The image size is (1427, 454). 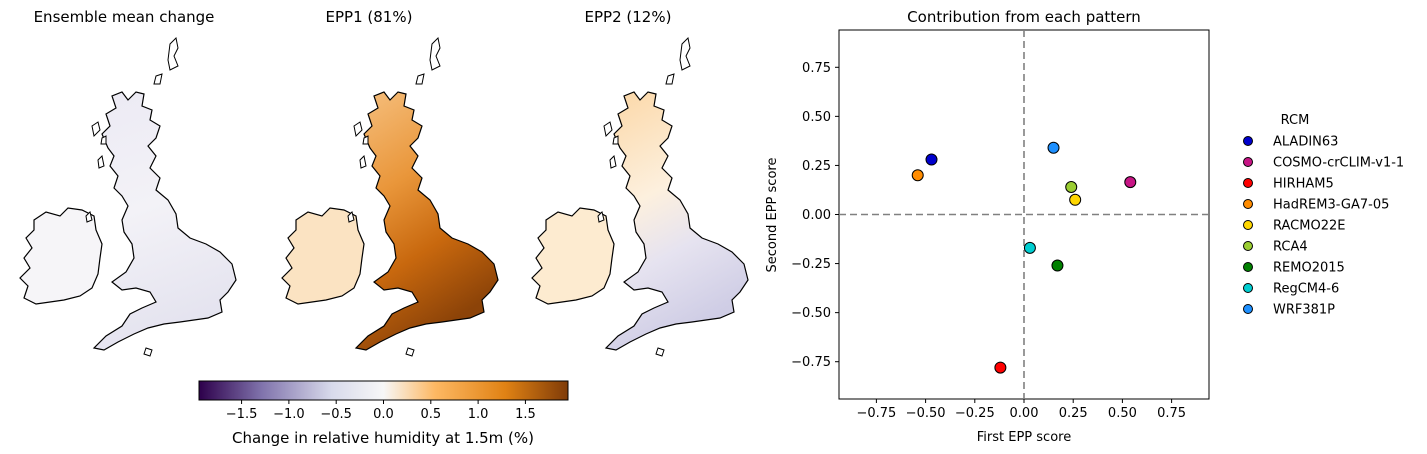 I want to click on colorbar-tick-label: 1.5, so click(x=525, y=414).